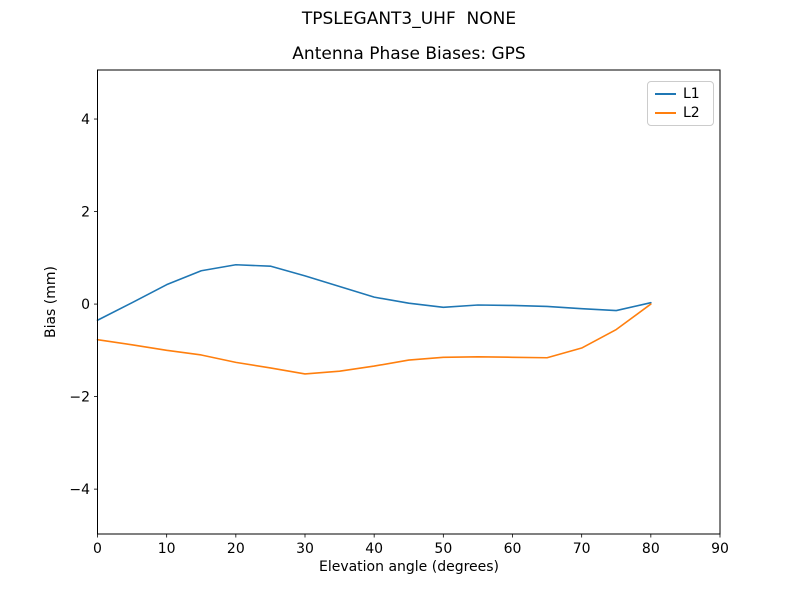  Describe the element at coordinates (85, 305) in the screenshot. I see `y-tick-label: 0` at that location.